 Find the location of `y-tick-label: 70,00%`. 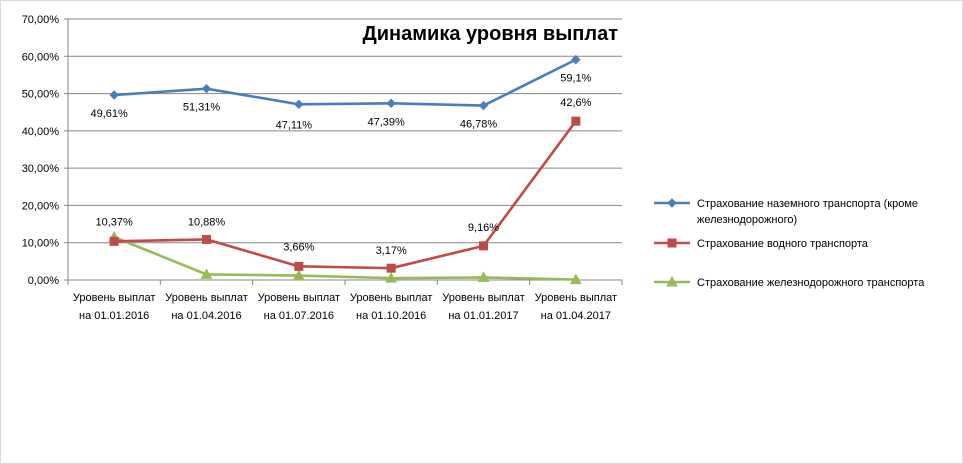

y-tick-label: 70,00% is located at coordinates (41, 20).